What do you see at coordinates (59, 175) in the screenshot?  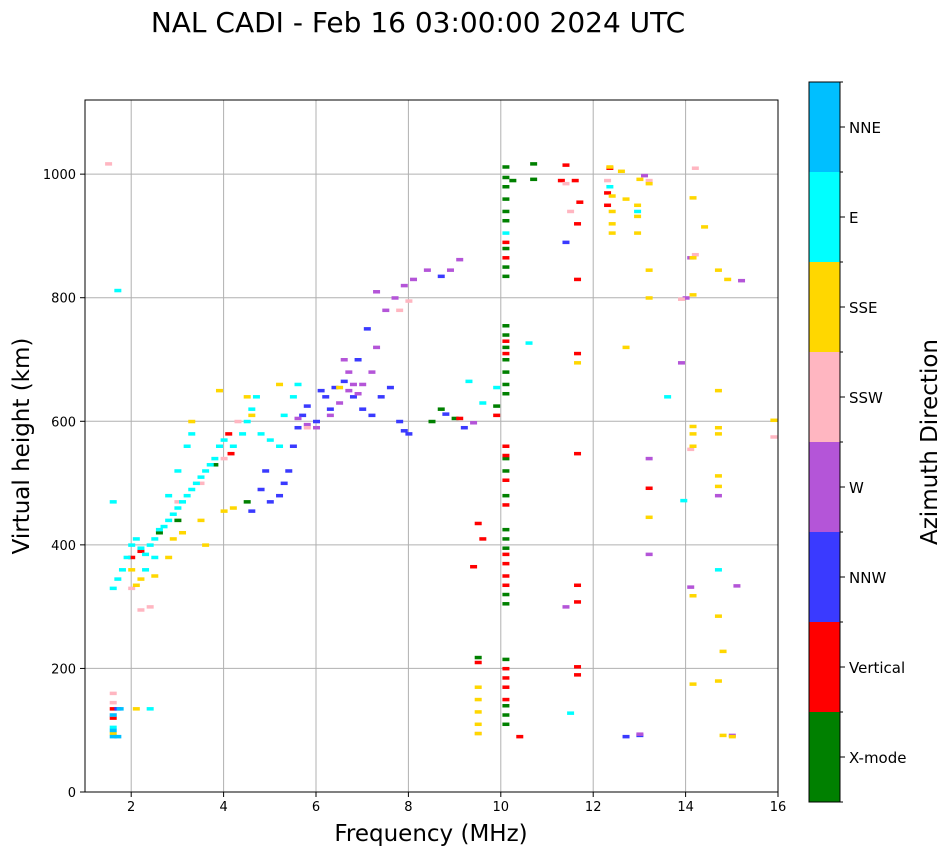 I see `y-tick-label: 1000` at bounding box center [59, 175].